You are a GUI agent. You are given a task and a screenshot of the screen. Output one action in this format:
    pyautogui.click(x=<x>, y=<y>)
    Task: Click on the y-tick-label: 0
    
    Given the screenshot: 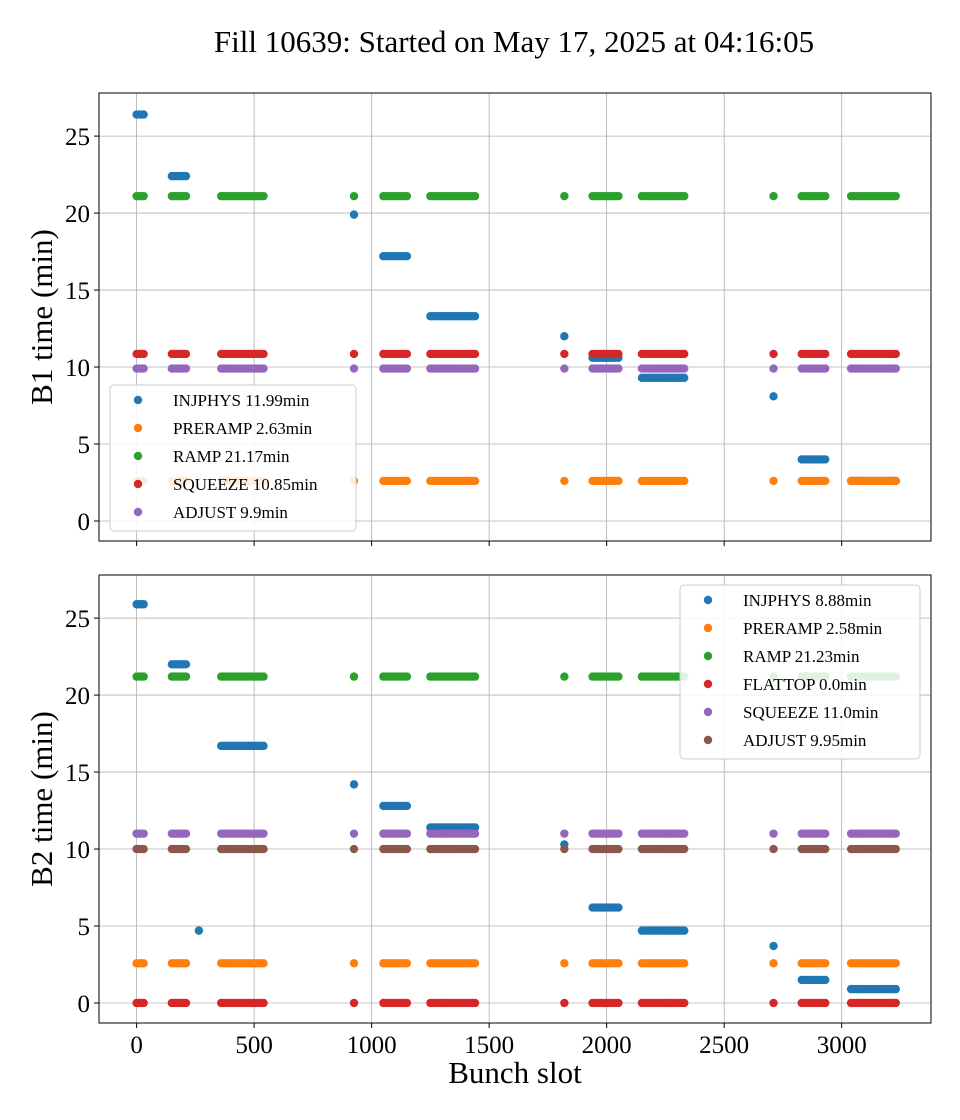 What is the action you would take?
    pyautogui.click(x=84, y=522)
    